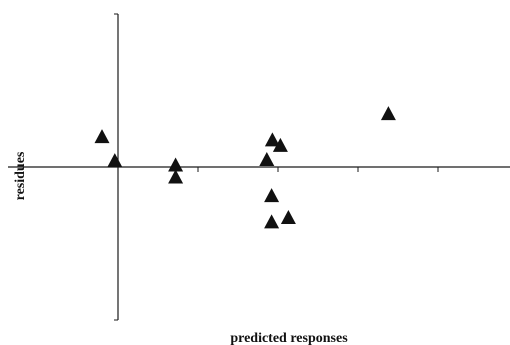  Describe the element at coordinates (289, 338) in the screenshot. I see `x-axis-label: predicted responses` at that location.